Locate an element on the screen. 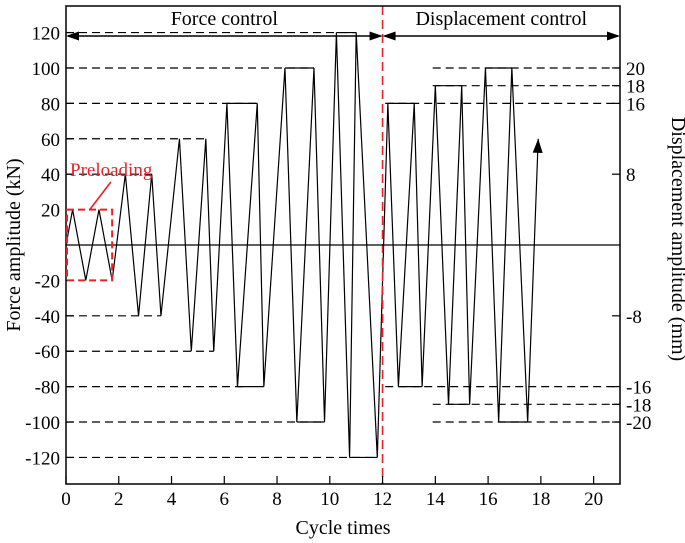 This screenshot has height=543, width=685. y-tick-label: -20 is located at coordinates (47, 281).